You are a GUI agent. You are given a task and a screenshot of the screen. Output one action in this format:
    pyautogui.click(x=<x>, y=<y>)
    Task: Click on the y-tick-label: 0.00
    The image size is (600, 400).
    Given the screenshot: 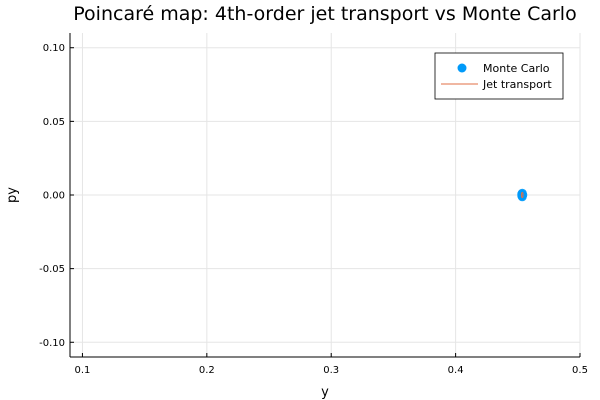 What is the action you would take?
    pyautogui.click(x=54, y=196)
    